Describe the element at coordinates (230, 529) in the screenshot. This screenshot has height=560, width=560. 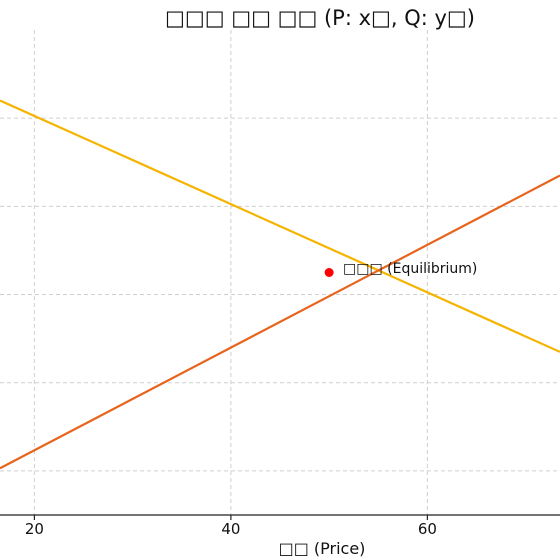
I see `x-tick-label: 40` at that location.